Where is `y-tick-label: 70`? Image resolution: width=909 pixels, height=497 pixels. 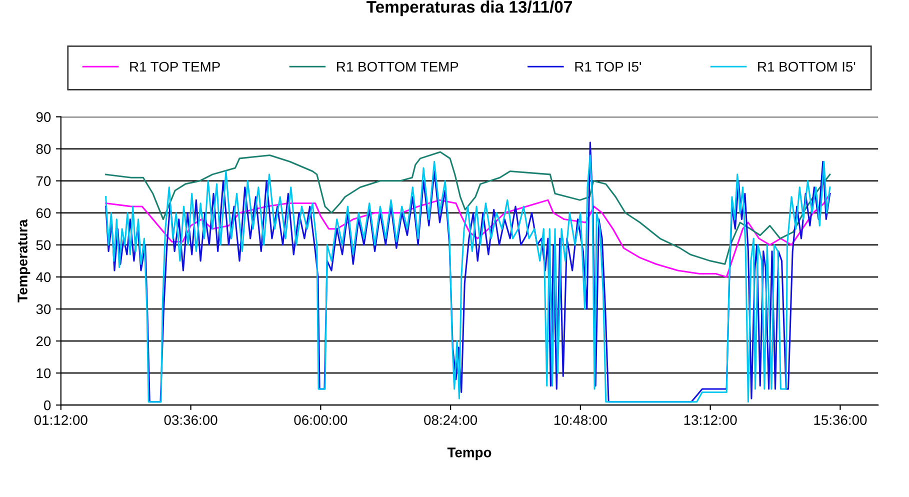
y-tick-label: 70 is located at coordinates (43, 181).